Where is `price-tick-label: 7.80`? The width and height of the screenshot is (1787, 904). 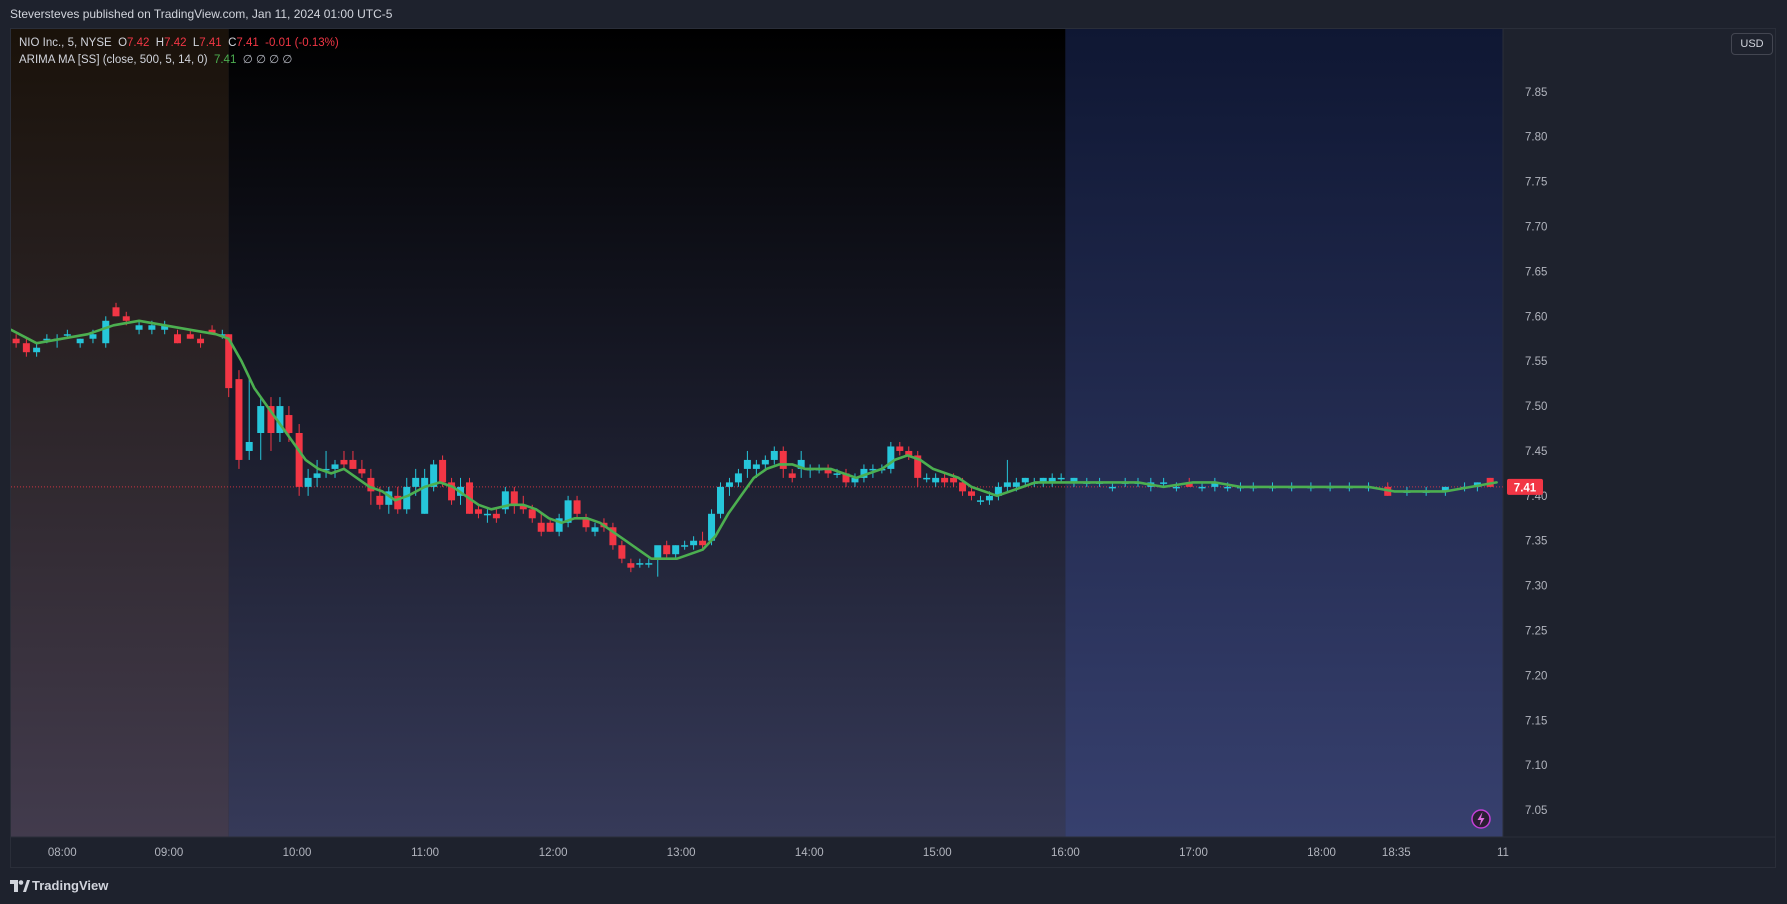
price-tick-label: 7.80 is located at coordinates (1536, 138).